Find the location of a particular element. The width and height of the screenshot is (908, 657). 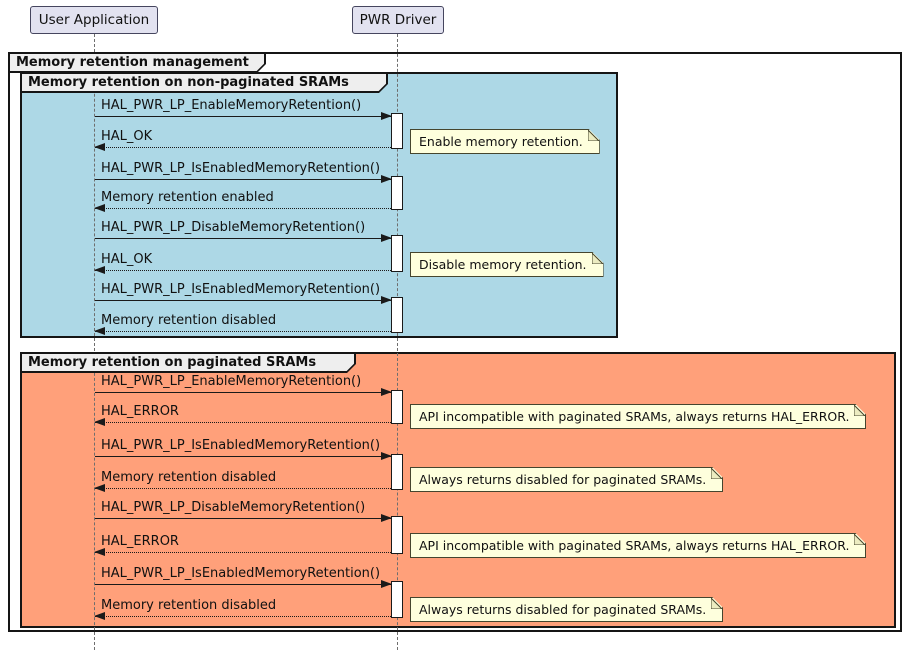

note-text: Enable memory retention. is located at coordinates (501, 141).